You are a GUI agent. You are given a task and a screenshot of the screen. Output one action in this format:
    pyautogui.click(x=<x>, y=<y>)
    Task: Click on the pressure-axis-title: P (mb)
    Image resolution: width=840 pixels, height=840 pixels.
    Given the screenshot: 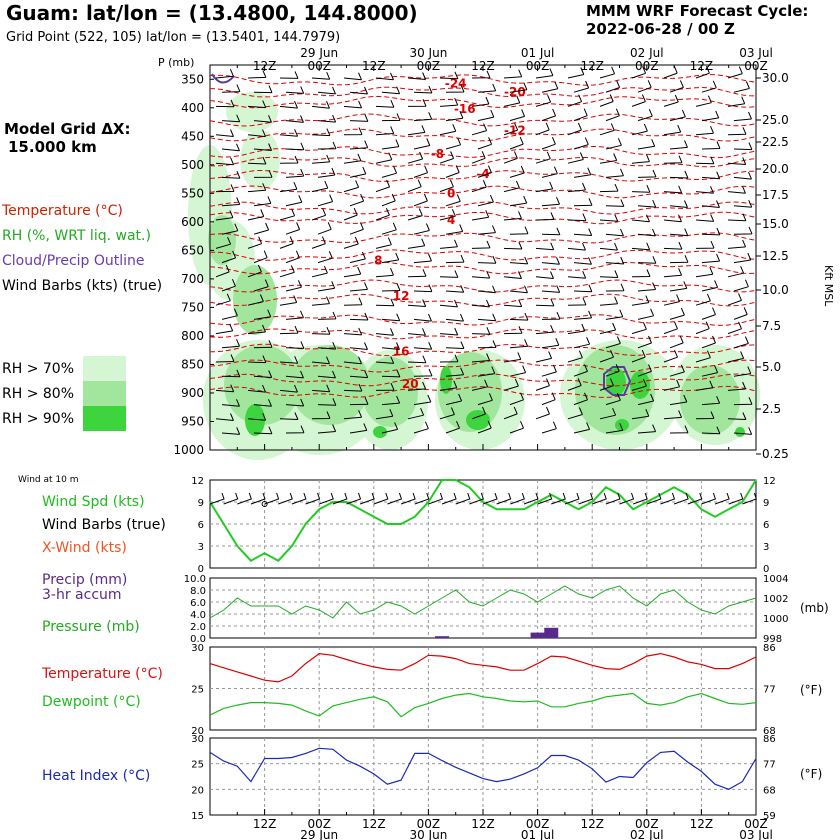 What is the action you would take?
    pyautogui.click(x=176, y=62)
    